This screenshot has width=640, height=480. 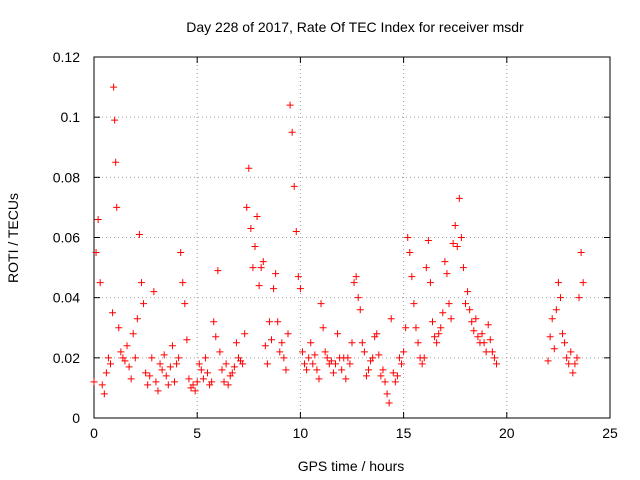 I want to click on y-tick-label: 0.02, so click(x=66, y=358).